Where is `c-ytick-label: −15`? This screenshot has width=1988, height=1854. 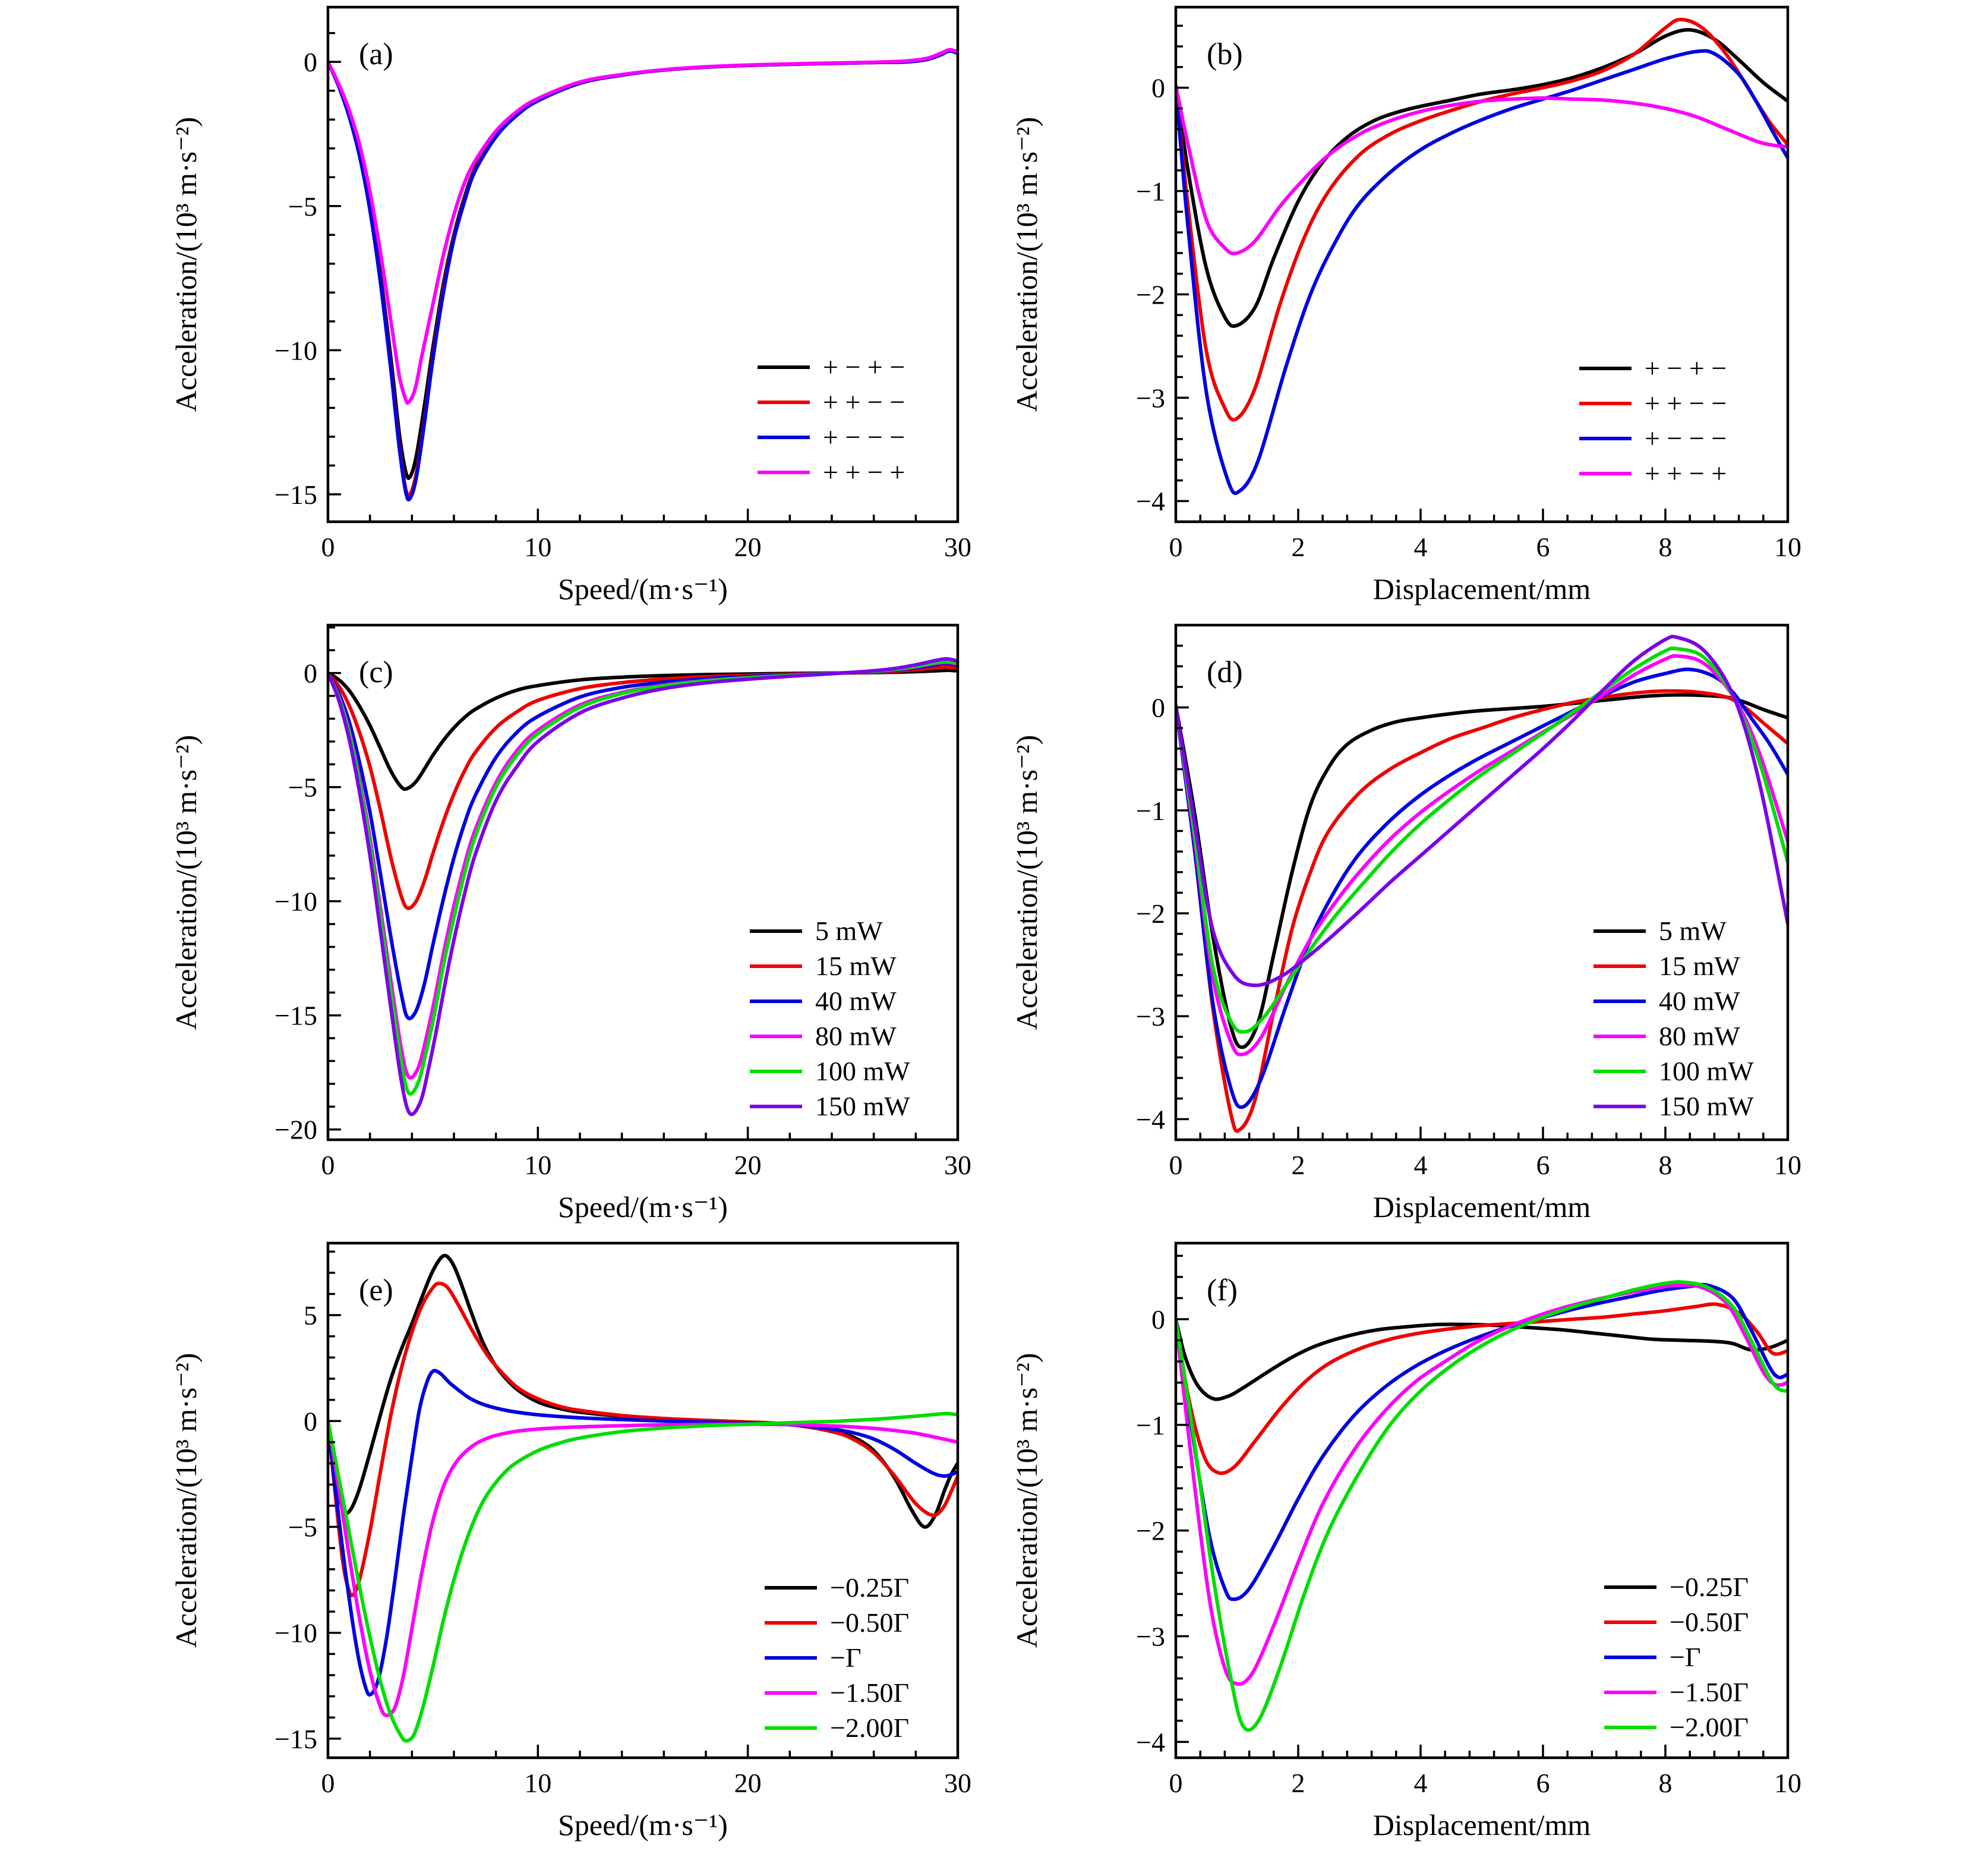 c-ytick-label: −15 is located at coordinates (295, 1016).